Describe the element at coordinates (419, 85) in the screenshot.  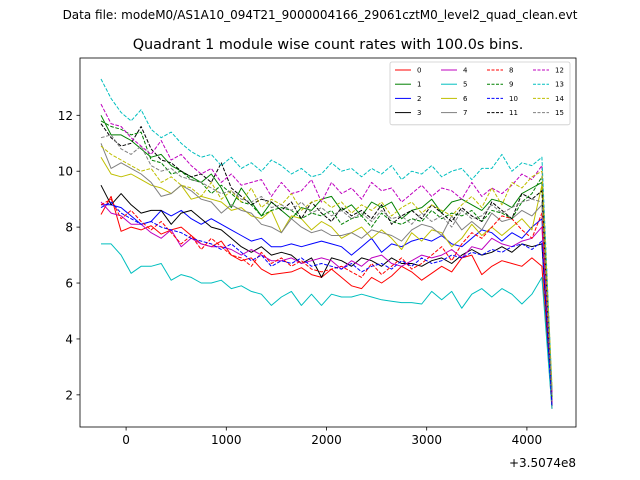
I see `legend-label-1: 1` at that location.